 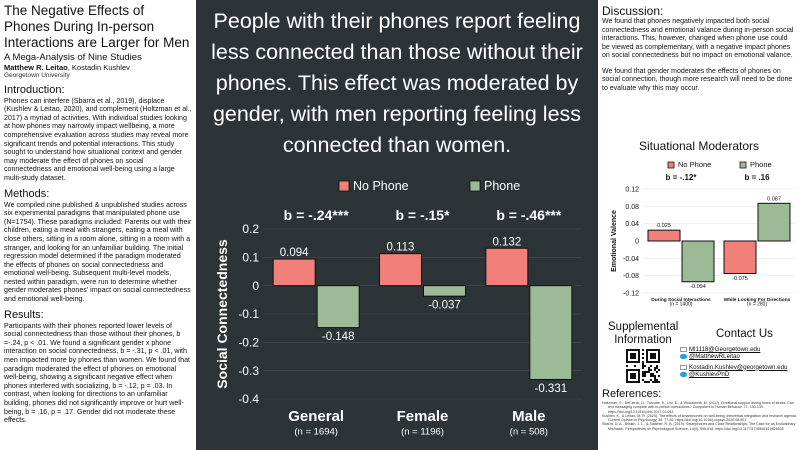 I want to click on category-n-label: (n = 508), so click(x=529, y=432).